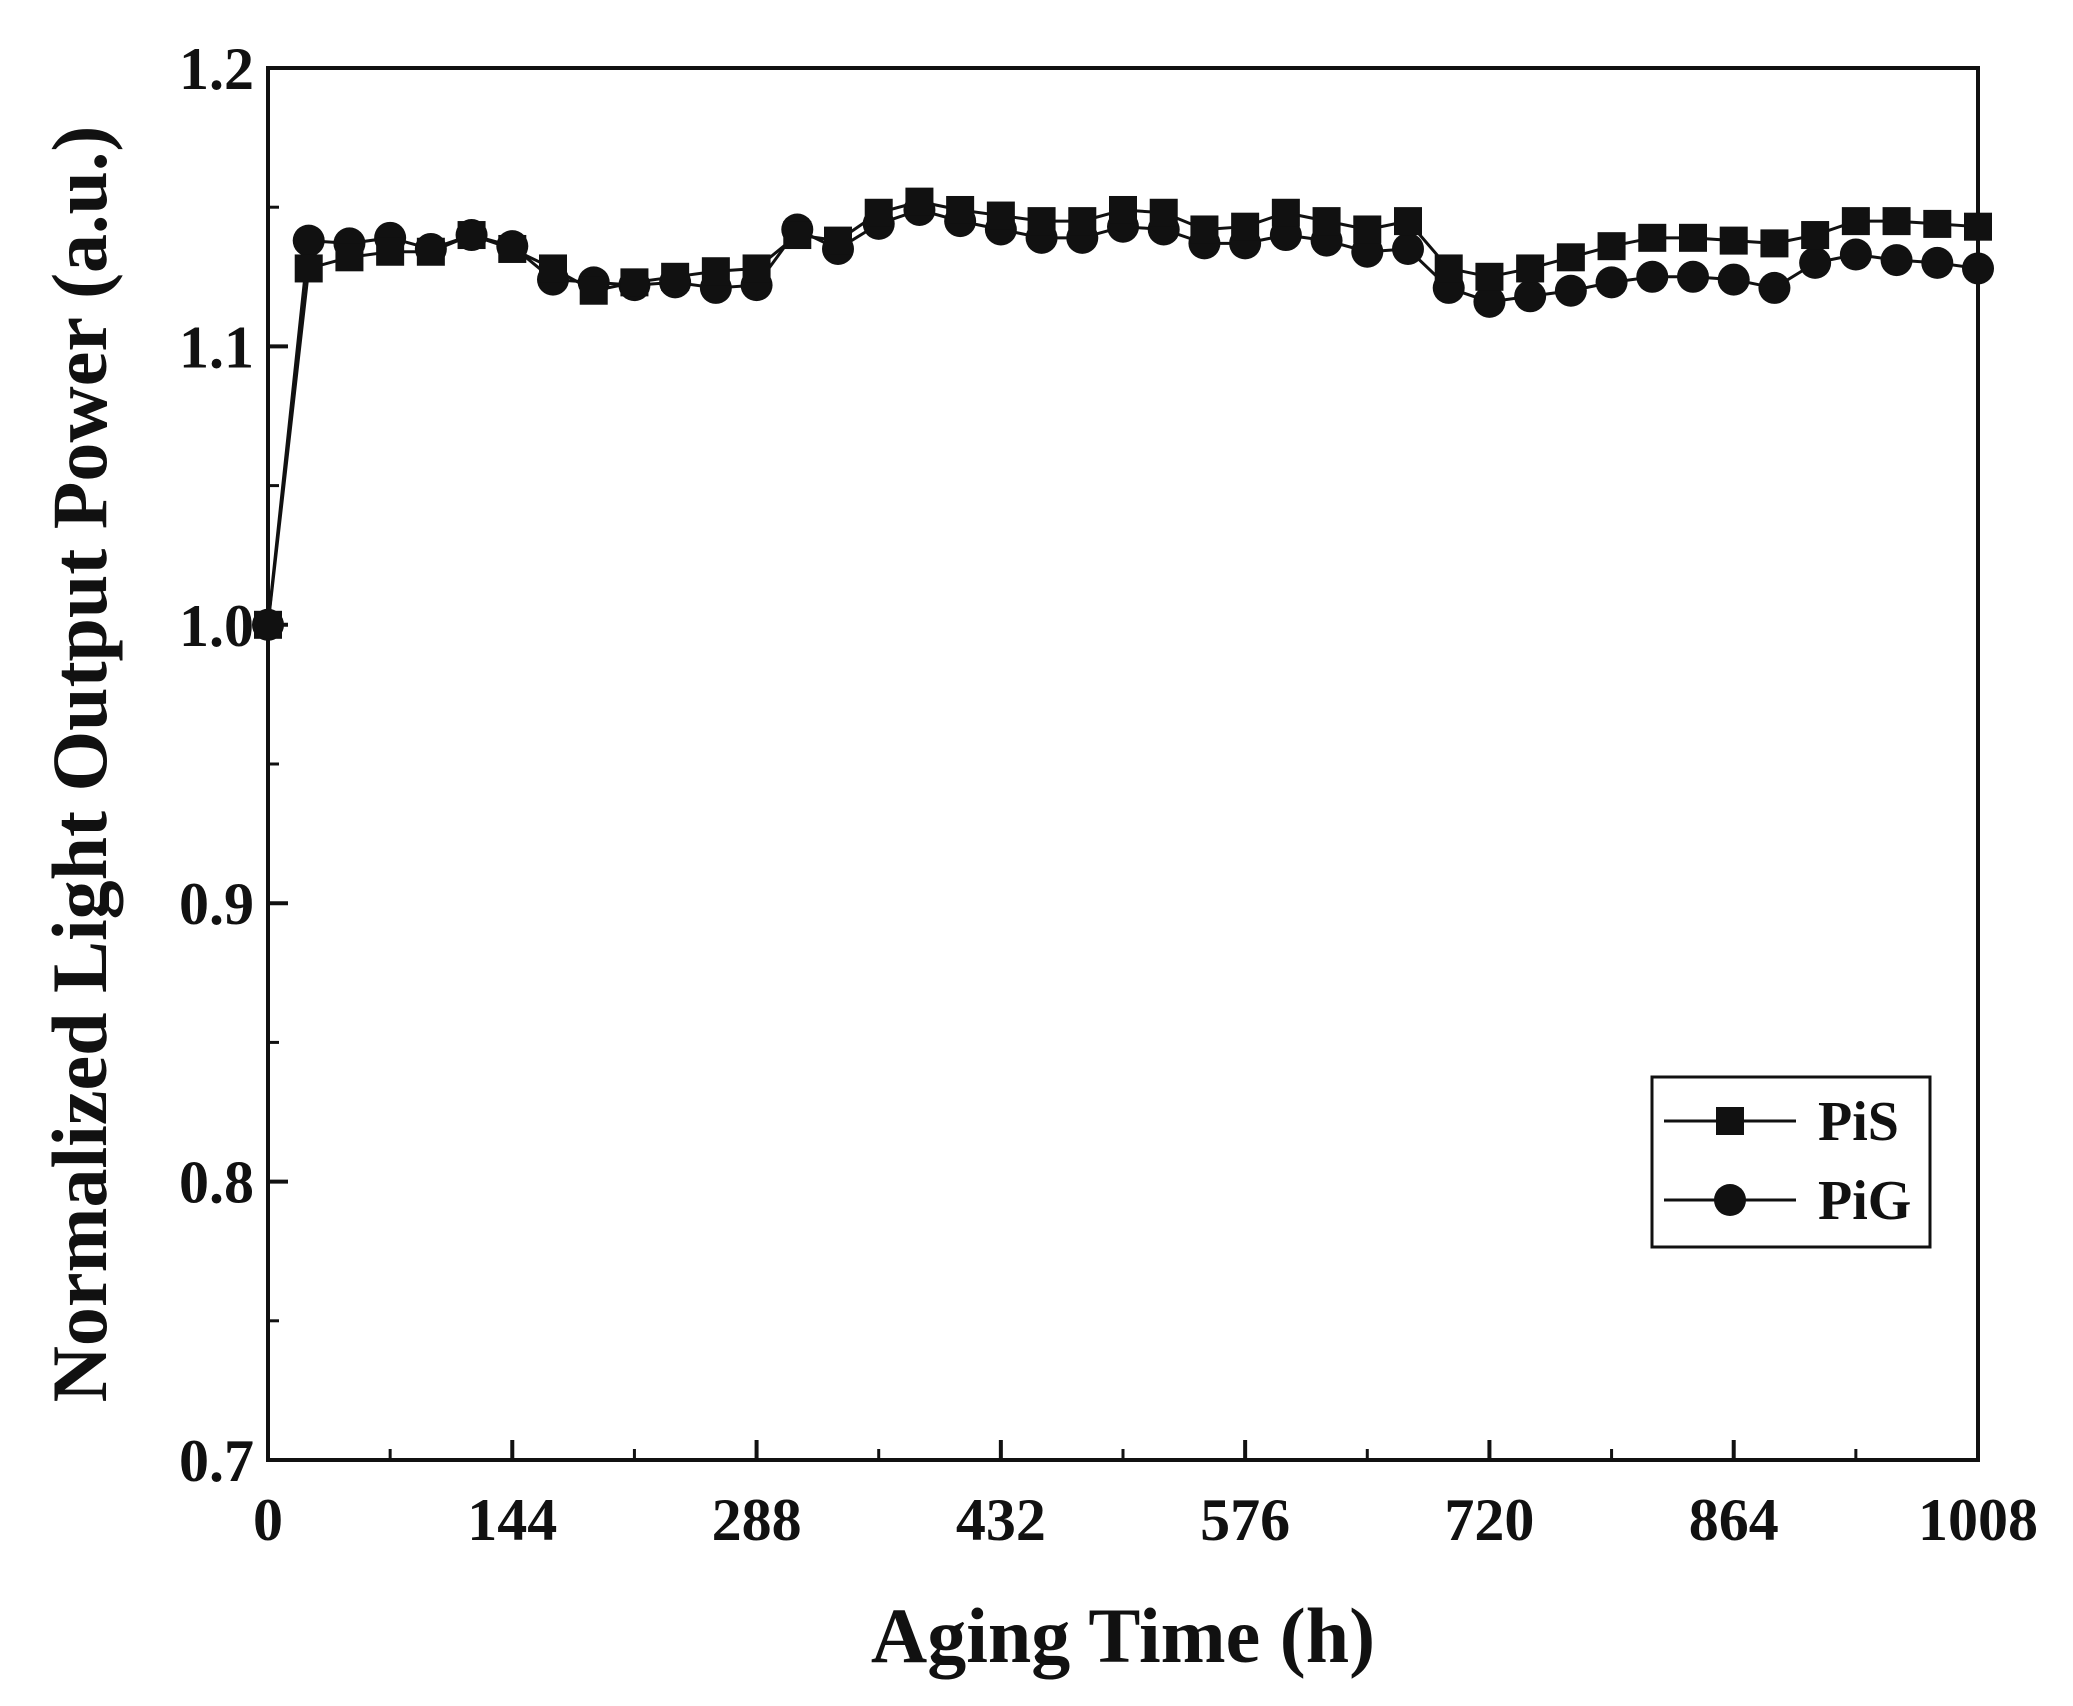  I want to click on legend: PiS PiG, so click(1791, 1162).